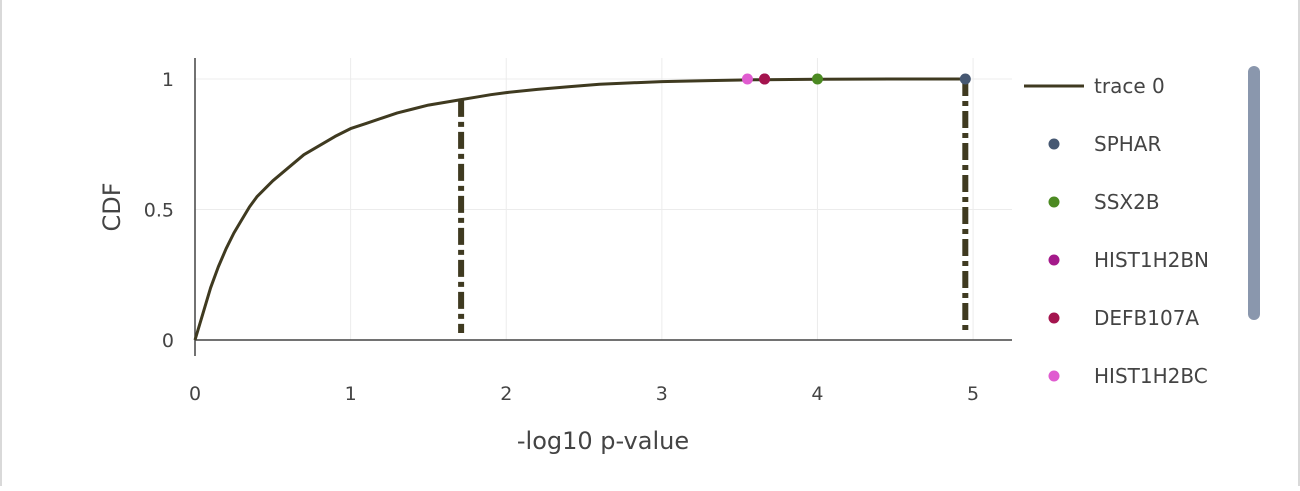 The height and width of the screenshot is (491, 1300). I want to click on y-tick-label: 0, so click(168, 341).